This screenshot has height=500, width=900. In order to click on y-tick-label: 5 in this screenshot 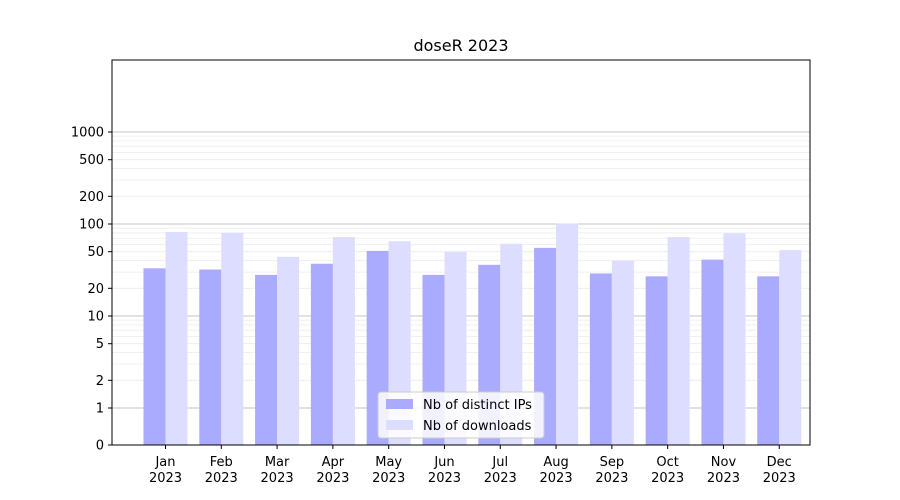, I will do `click(100, 344)`.